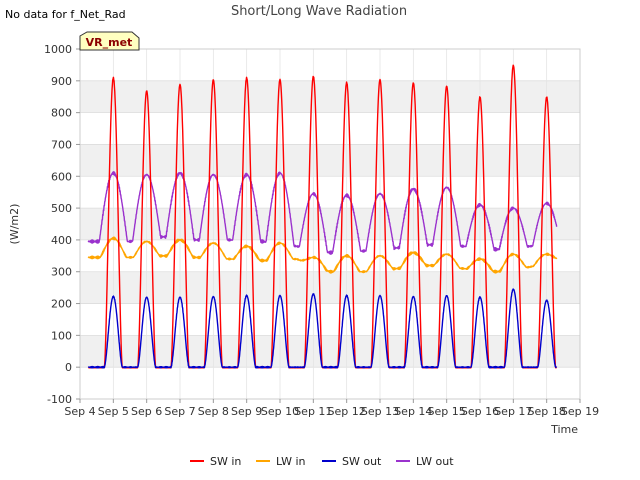 The height and width of the screenshot is (480, 640). I want to click on series-line-lw-out, so click(322, 213).